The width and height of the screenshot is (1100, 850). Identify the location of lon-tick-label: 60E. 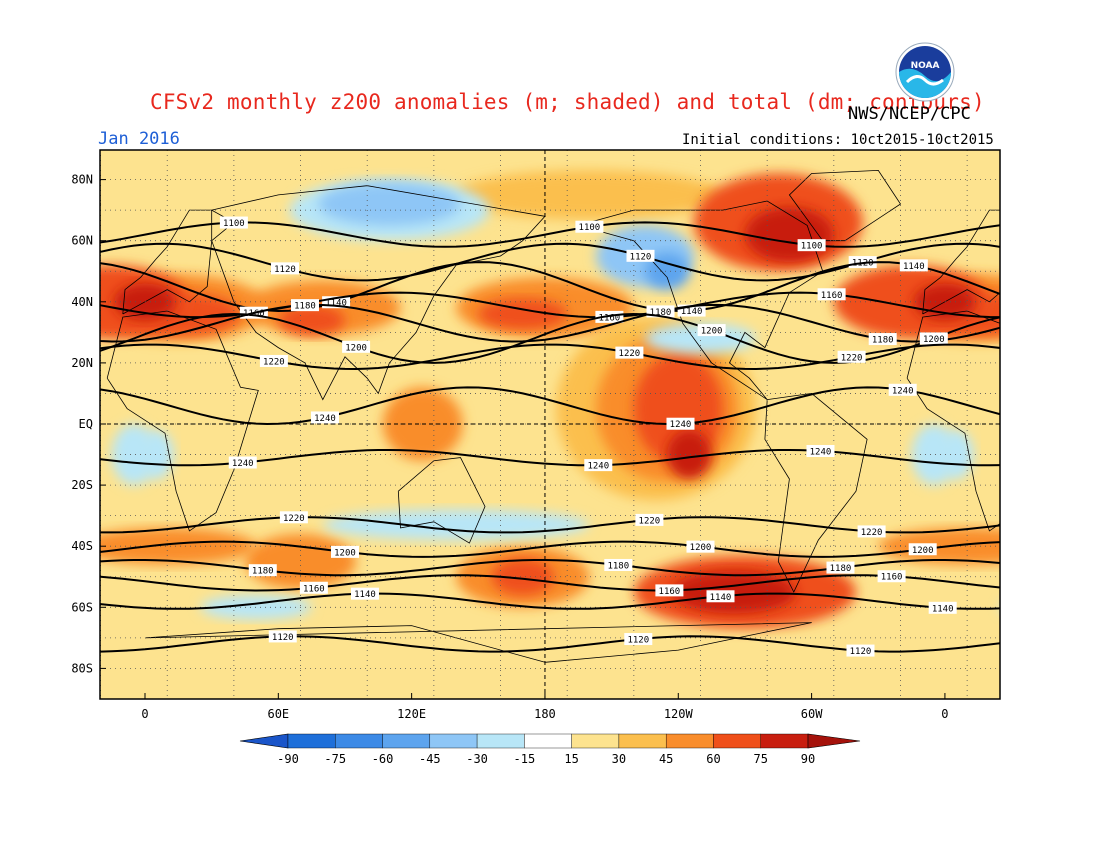
(278, 714).